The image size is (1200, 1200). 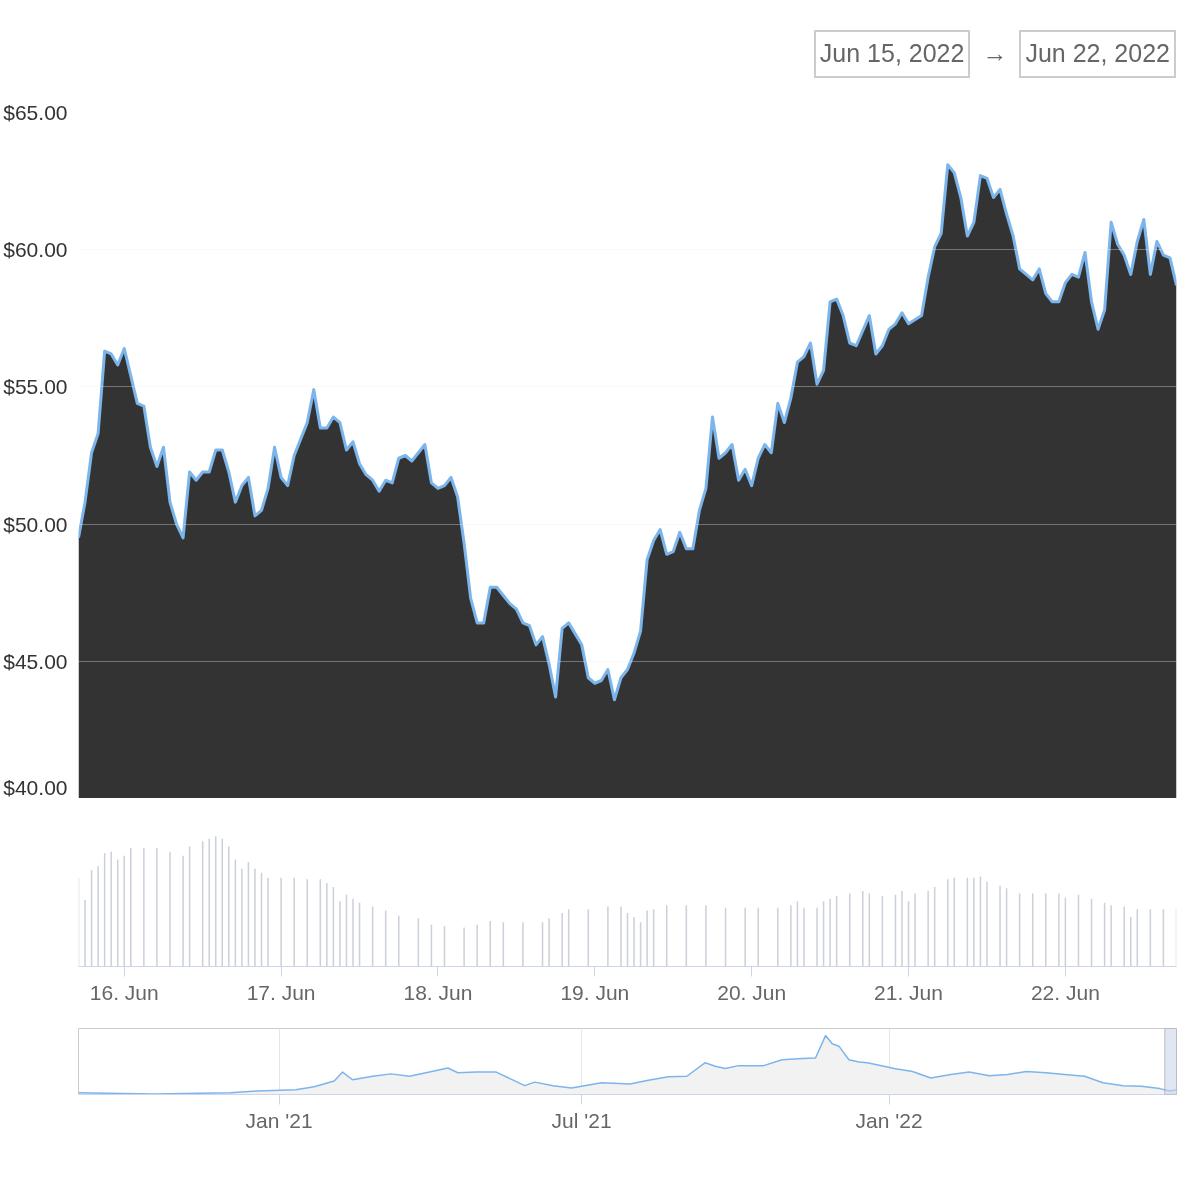 What do you see at coordinates (35, 524) in the screenshot?
I see `y-tick-label: $50.00` at bounding box center [35, 524].